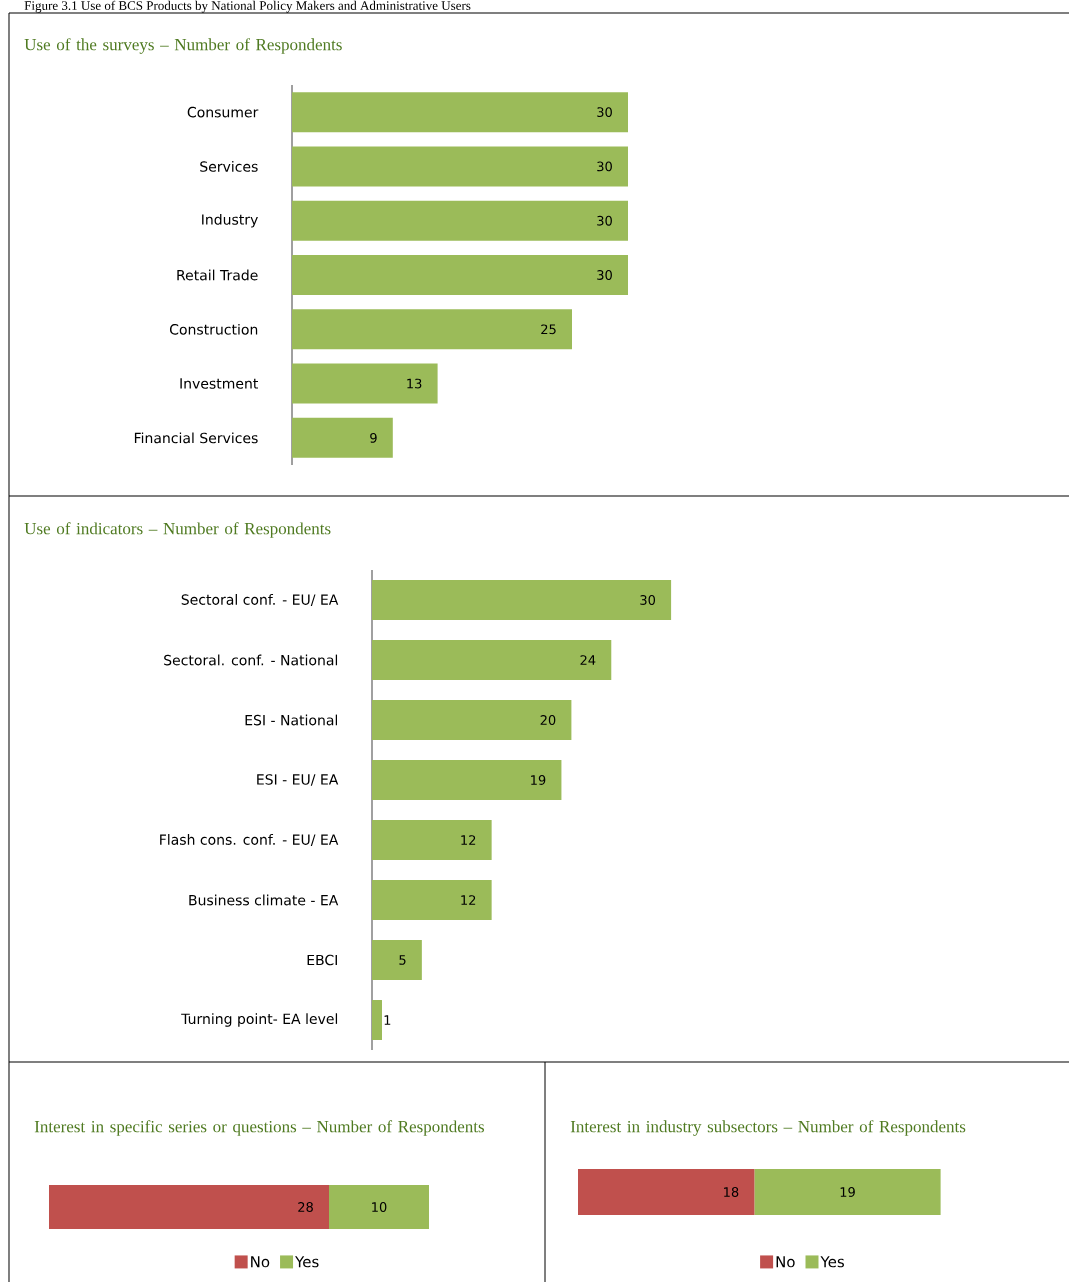  Describe the element at coordinates (229, 166) in the screenshot. I see `y-tick-label: Services` at that location.